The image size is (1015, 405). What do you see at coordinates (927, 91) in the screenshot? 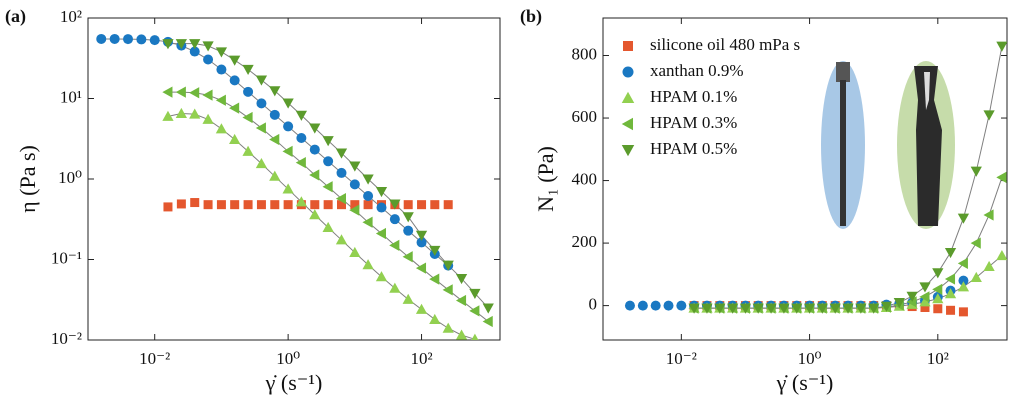
I see `inset-highlight` at bounding box center [927, 91].